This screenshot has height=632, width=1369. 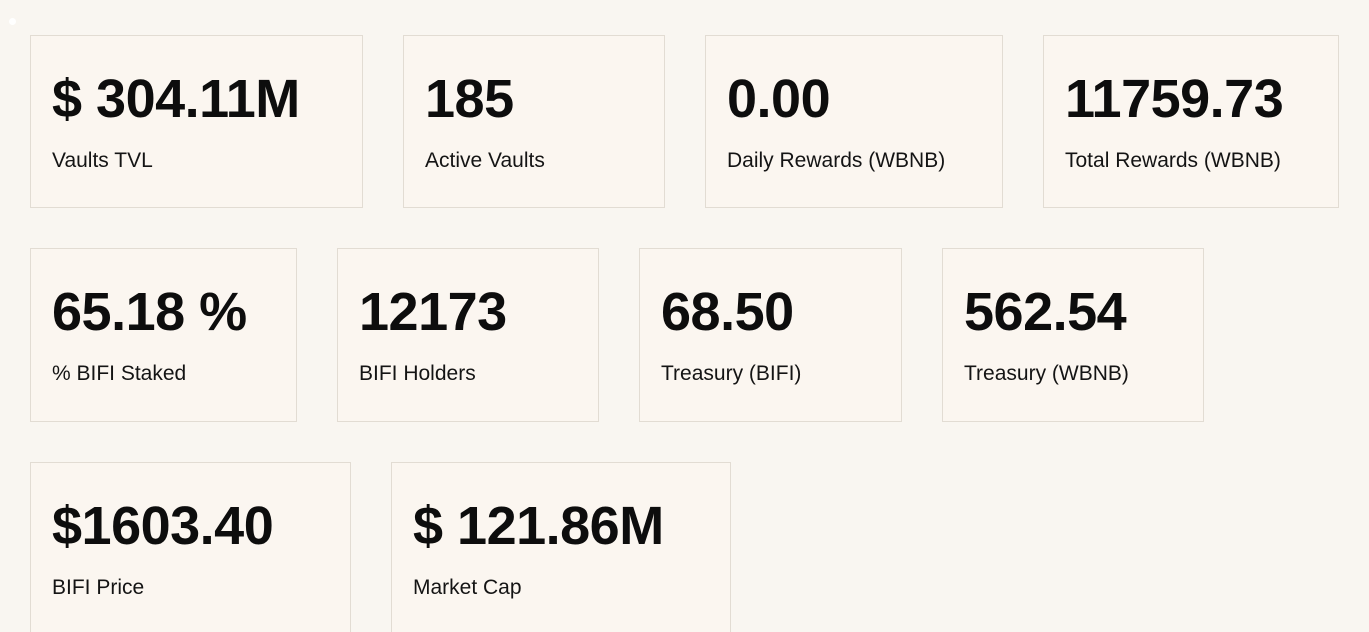 I want to click on stat-value: 12173, so click(x=433, y=312).